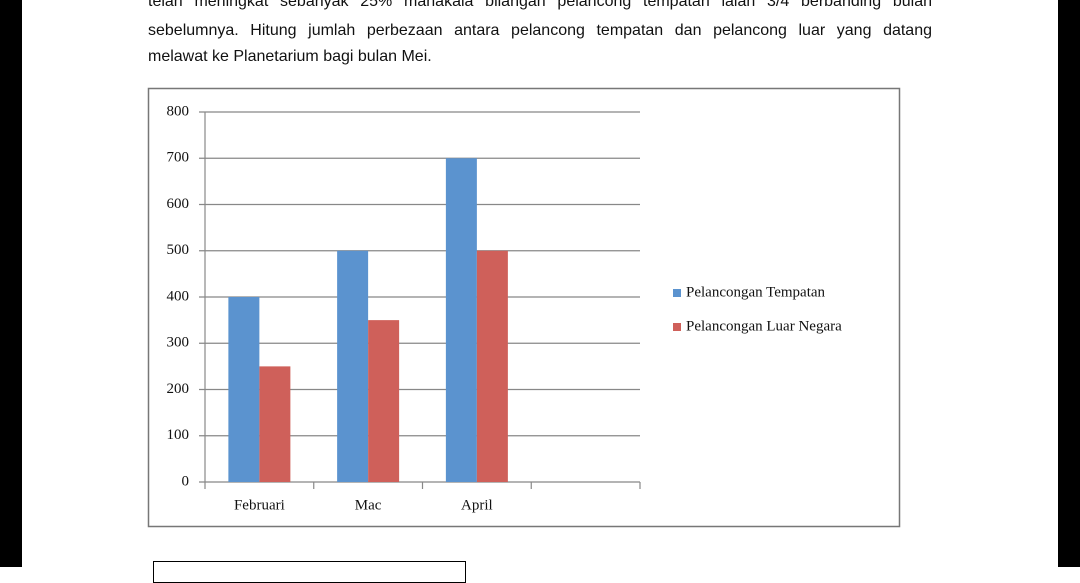  I want to click on text-line: melawat ke Planetarium bagi bulan Mei., so click(290, 56).